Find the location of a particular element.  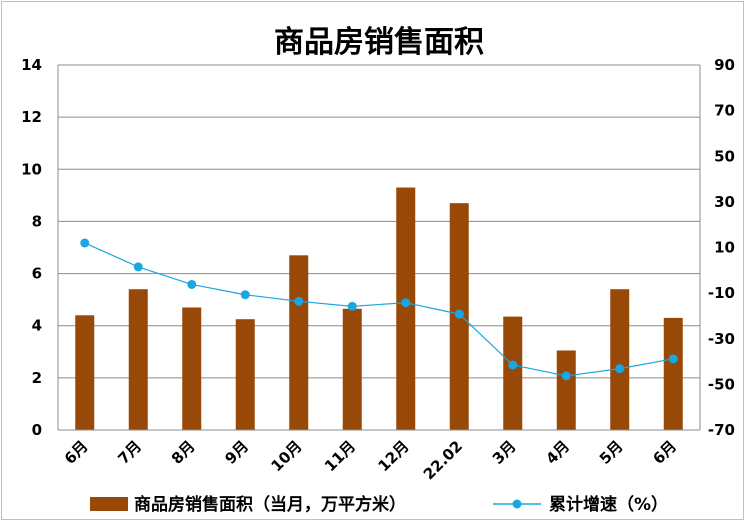

legend-bar-swatch is located at coordinates (109, 504).